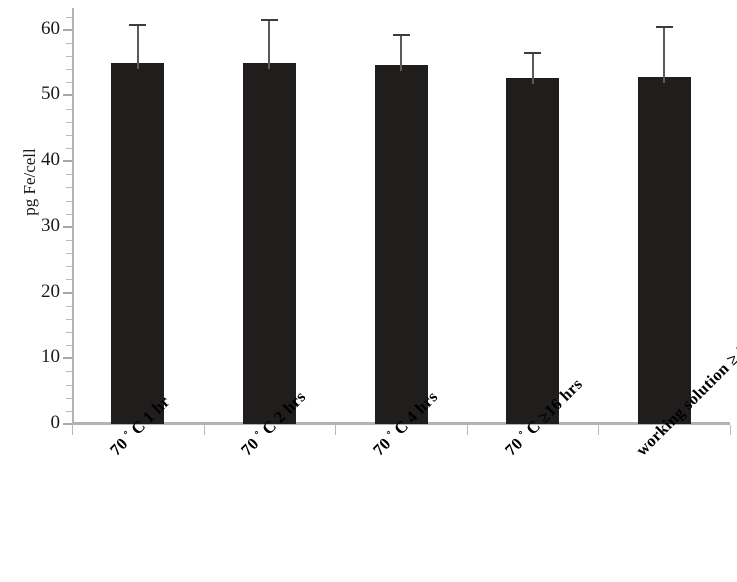 Image resolution: width=737 pixels, height=582 pixels. I want to click on y-tick-label: 30, so click(50, 225).